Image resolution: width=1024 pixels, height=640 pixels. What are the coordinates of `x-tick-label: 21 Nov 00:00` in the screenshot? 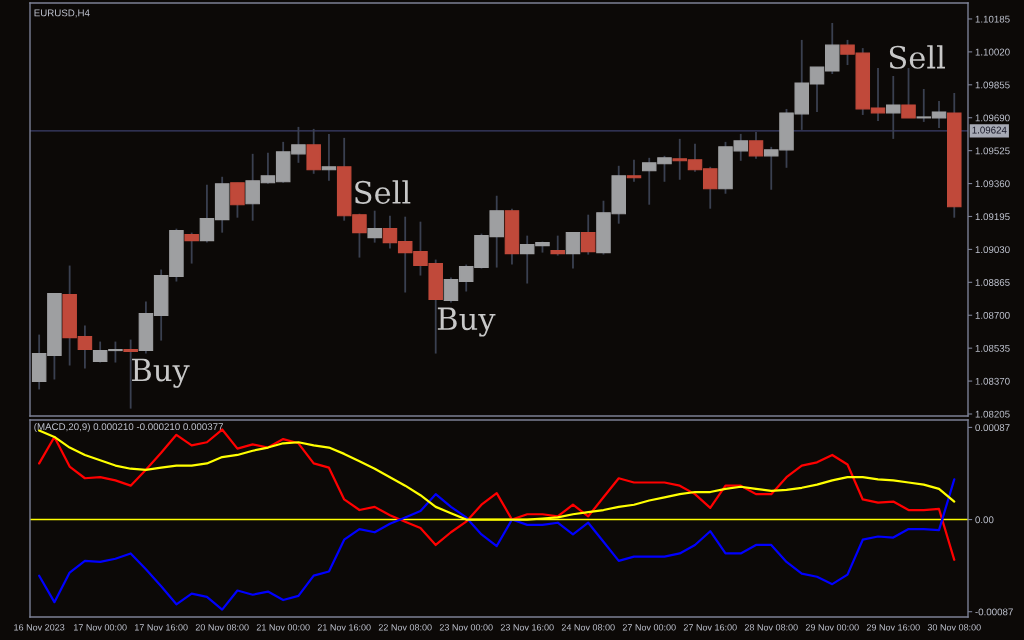 It's located at (283, 627).